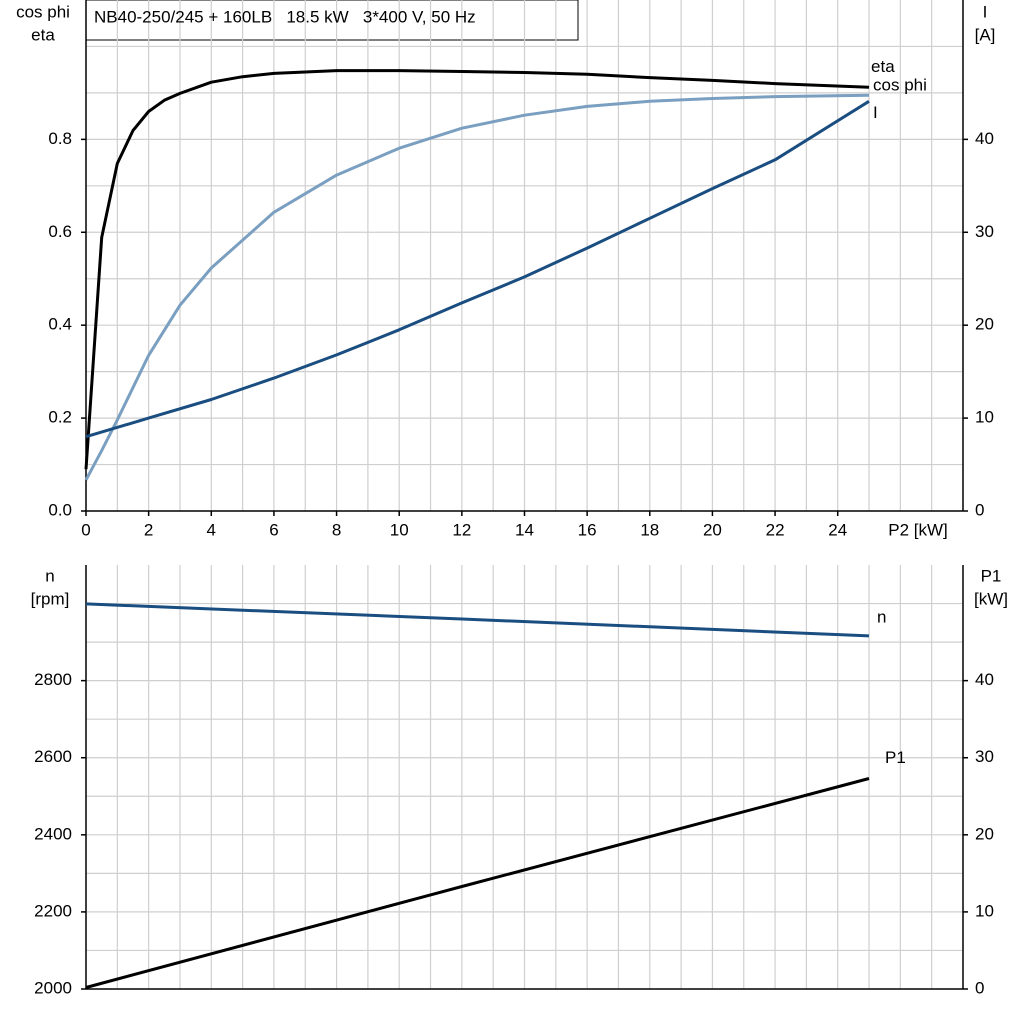 The image size is (1024, 1024). I want to click on x-tick-label: 14, so click(524, 529).